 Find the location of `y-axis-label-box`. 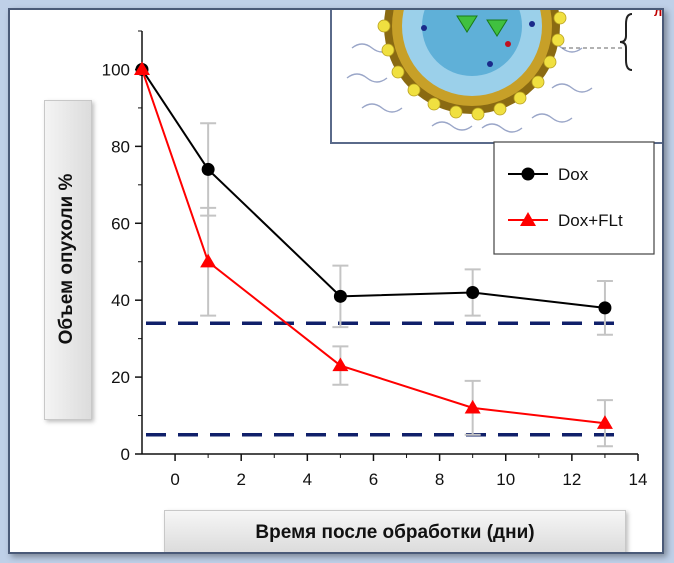

y-axis-label-box is located at coordinates (68, 260).